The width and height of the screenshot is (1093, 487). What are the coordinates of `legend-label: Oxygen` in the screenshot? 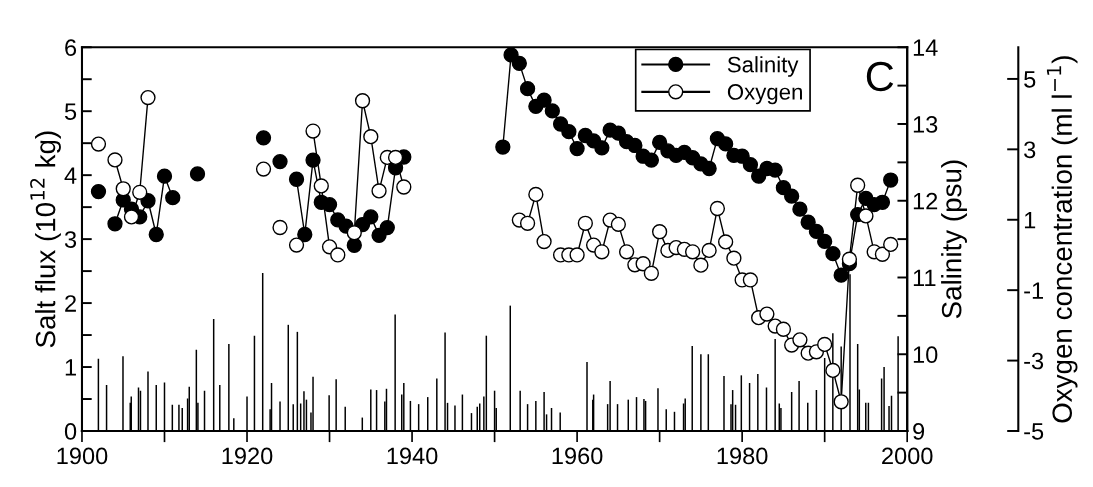 It's located at (764, 94).